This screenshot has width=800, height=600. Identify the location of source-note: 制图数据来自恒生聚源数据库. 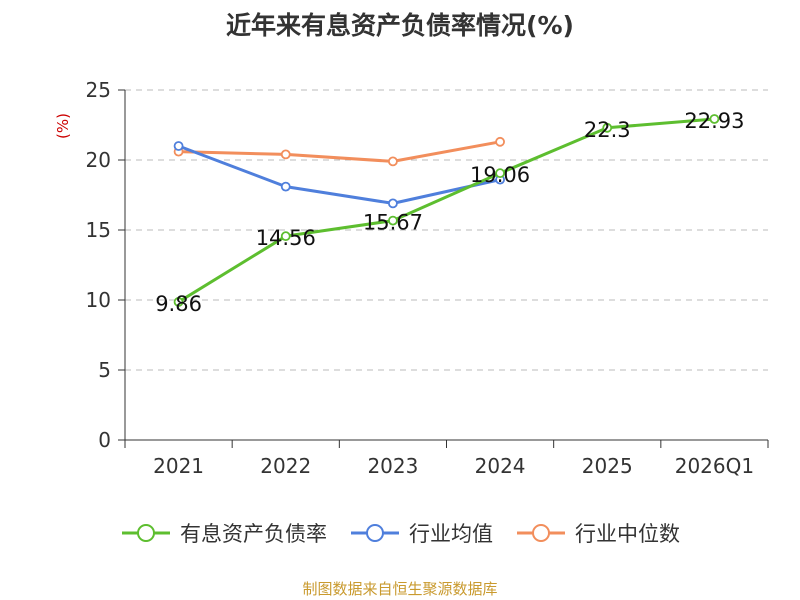
(400, 589).